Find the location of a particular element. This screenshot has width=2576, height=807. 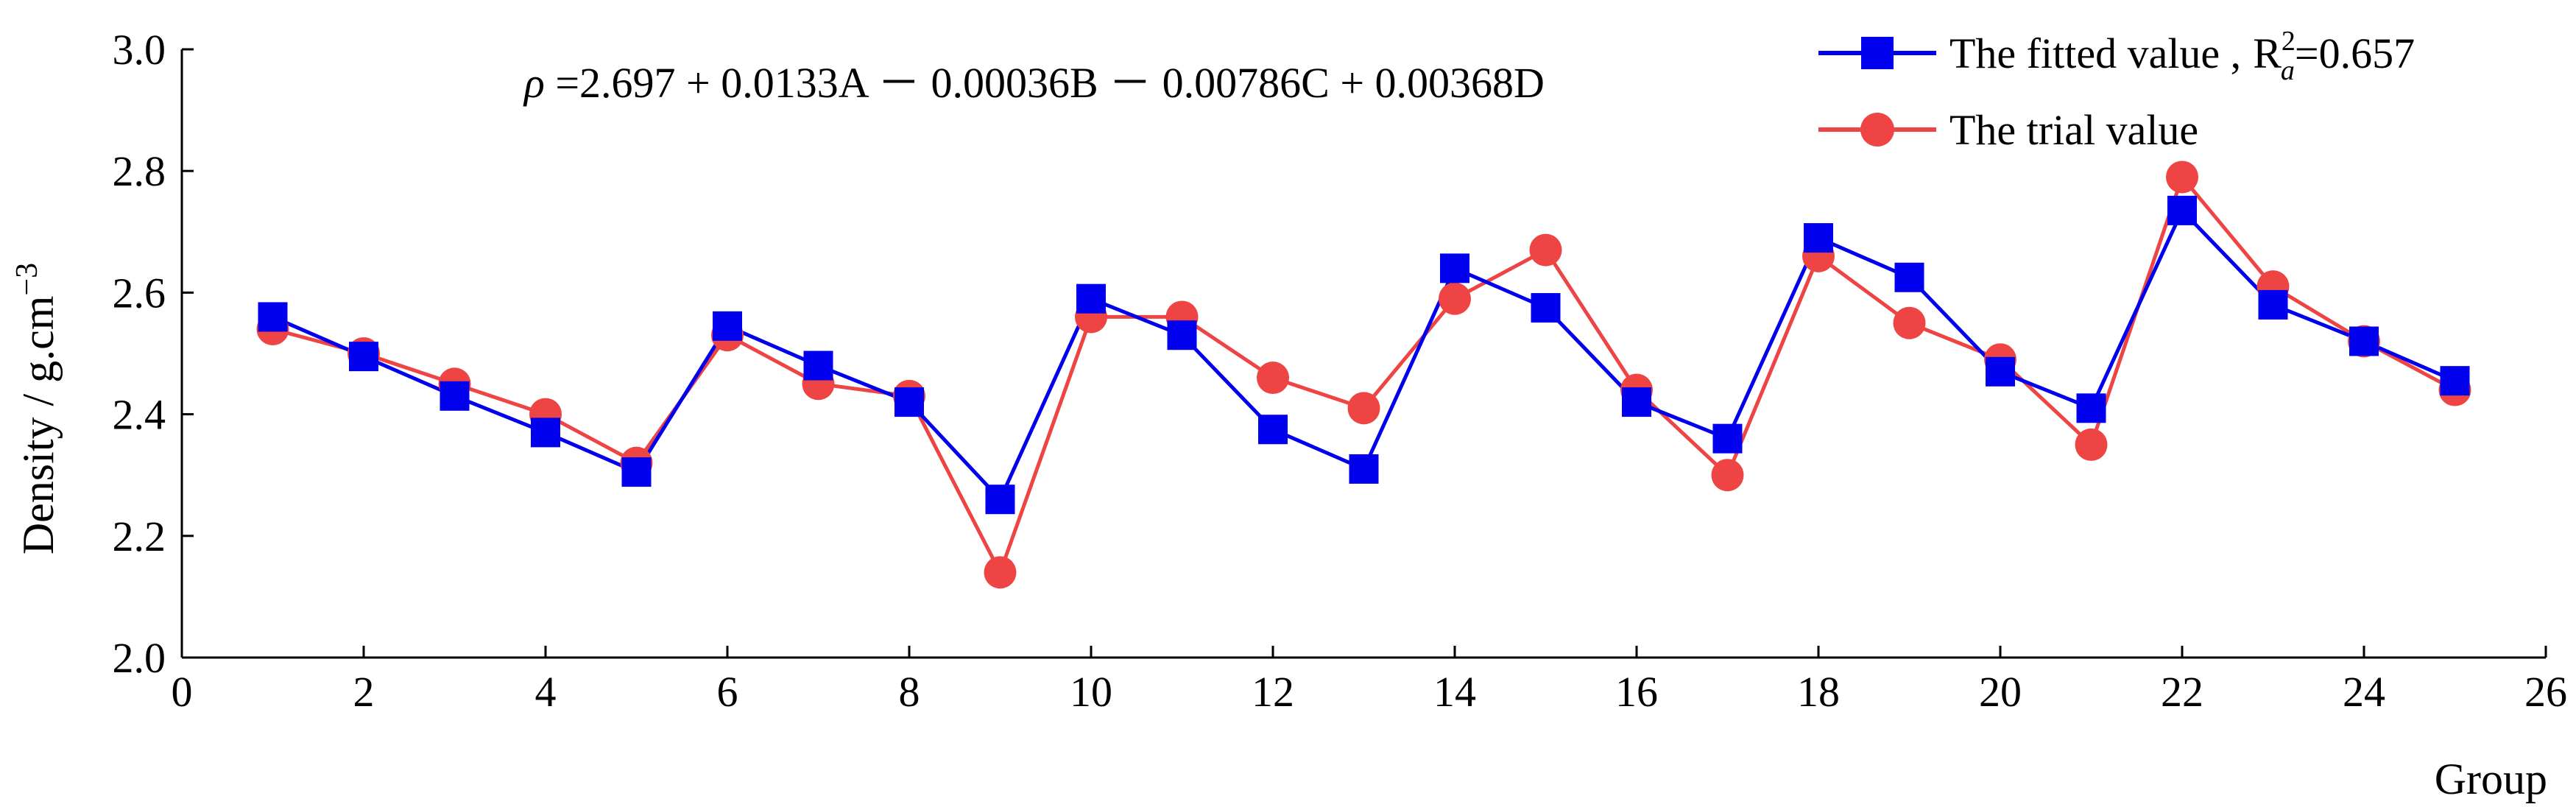

x-tick-label: 14 is located at coordinates (1454, 692).